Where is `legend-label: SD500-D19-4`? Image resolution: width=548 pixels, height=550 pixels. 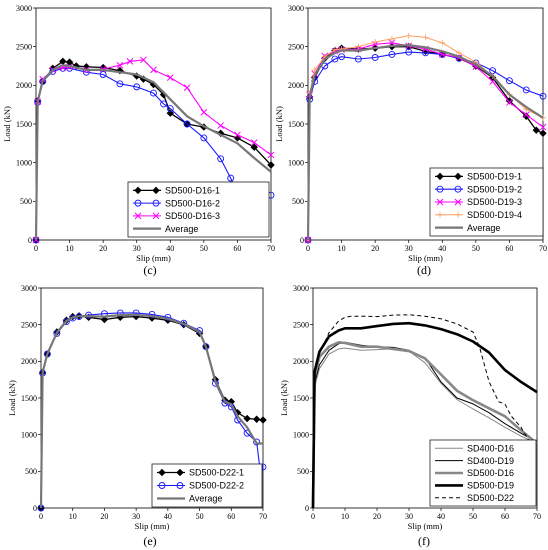
legend-label: SD500-D19-4 is located at coordinates (494, 215).